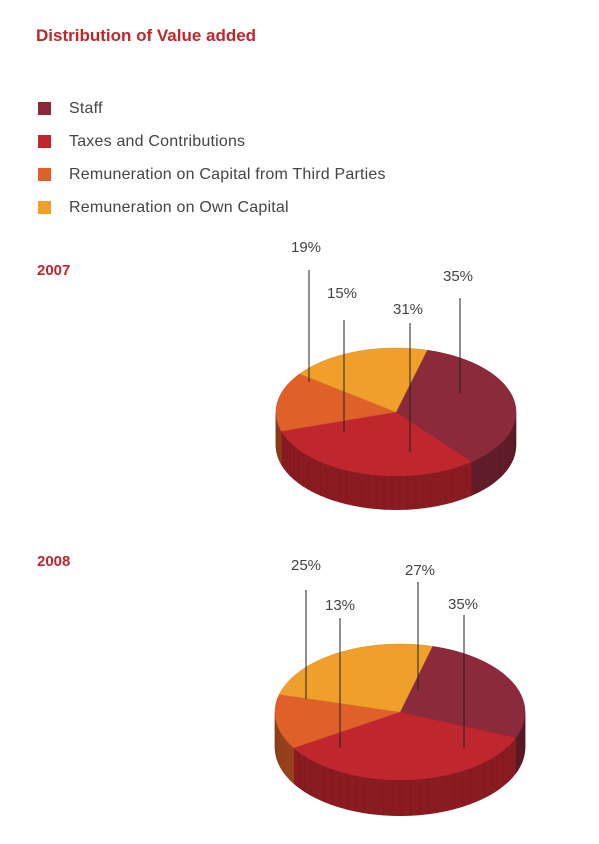  Describe the element at coordinates (306, 565) in the screenshot. I see `data-label-2008-own-capital: 25%` at that location.